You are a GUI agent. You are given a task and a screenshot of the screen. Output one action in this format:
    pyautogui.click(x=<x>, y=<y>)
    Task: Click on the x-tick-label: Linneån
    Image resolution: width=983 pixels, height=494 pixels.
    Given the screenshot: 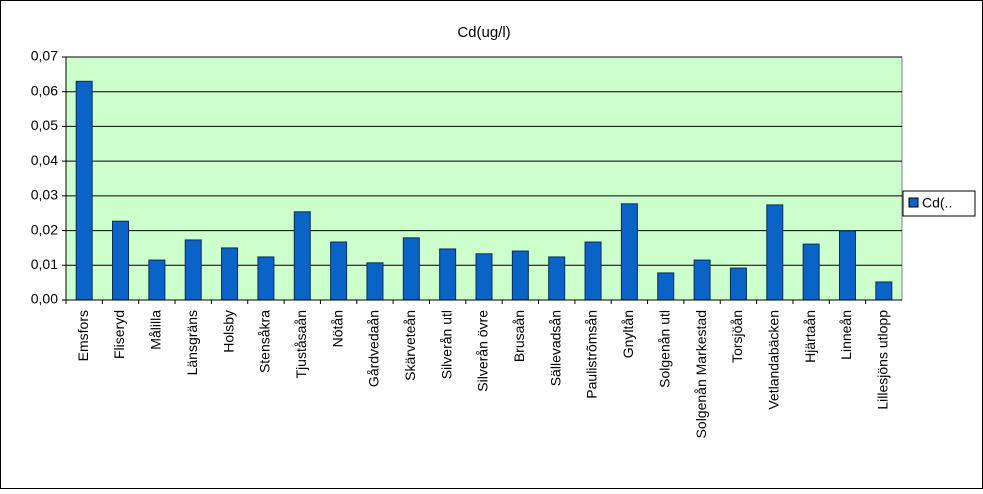 What is the action you would take?
    pyautogui.click(x=846, y=335)
    